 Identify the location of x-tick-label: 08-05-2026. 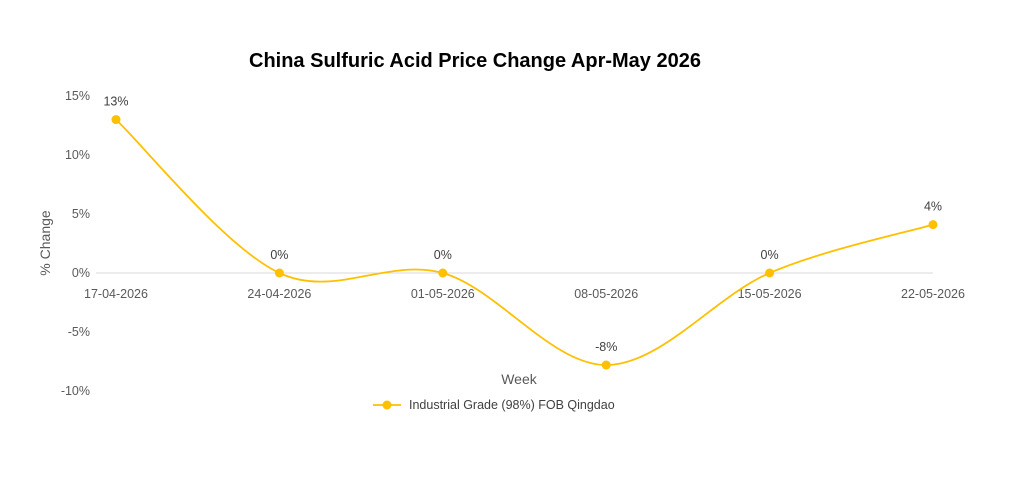
(606, 294).